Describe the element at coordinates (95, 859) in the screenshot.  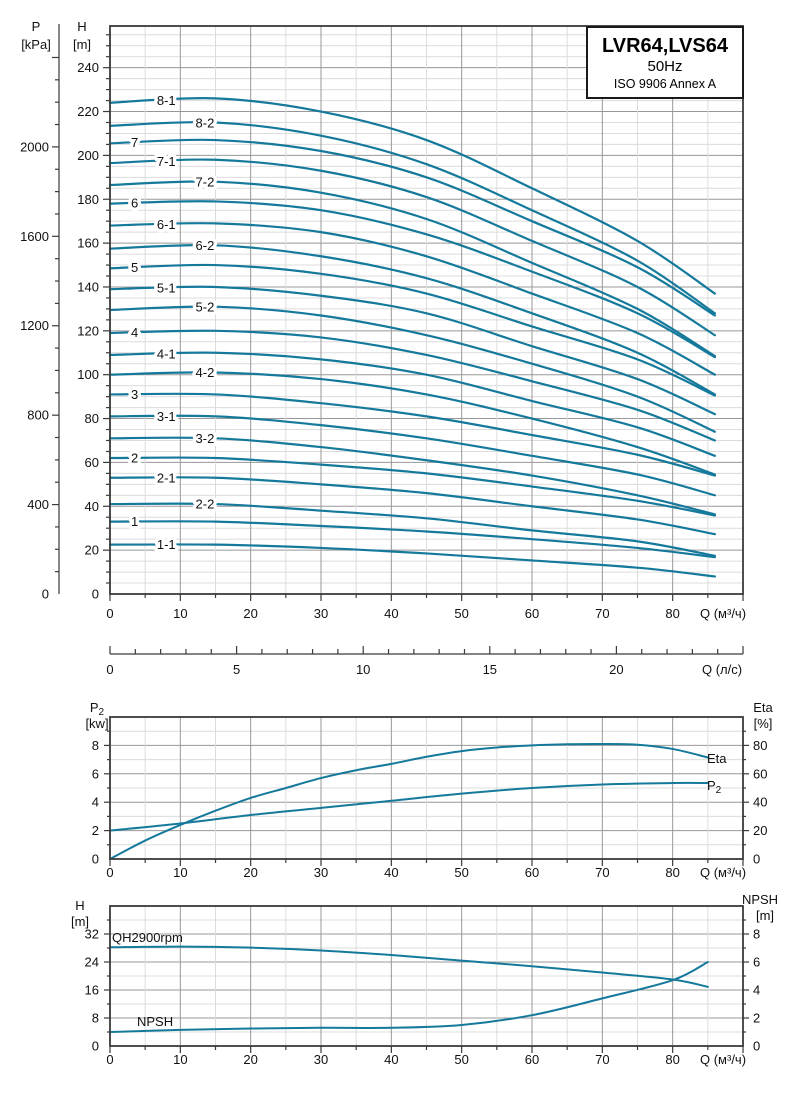
I see `p2-tick-label: 0` at that location.